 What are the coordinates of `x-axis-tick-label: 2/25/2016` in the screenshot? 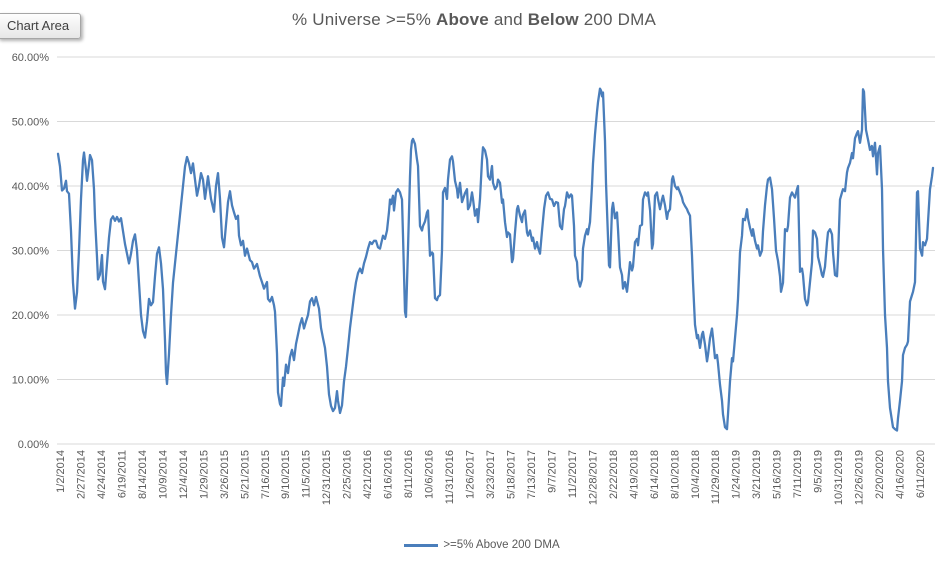 It's located at (348, 474).